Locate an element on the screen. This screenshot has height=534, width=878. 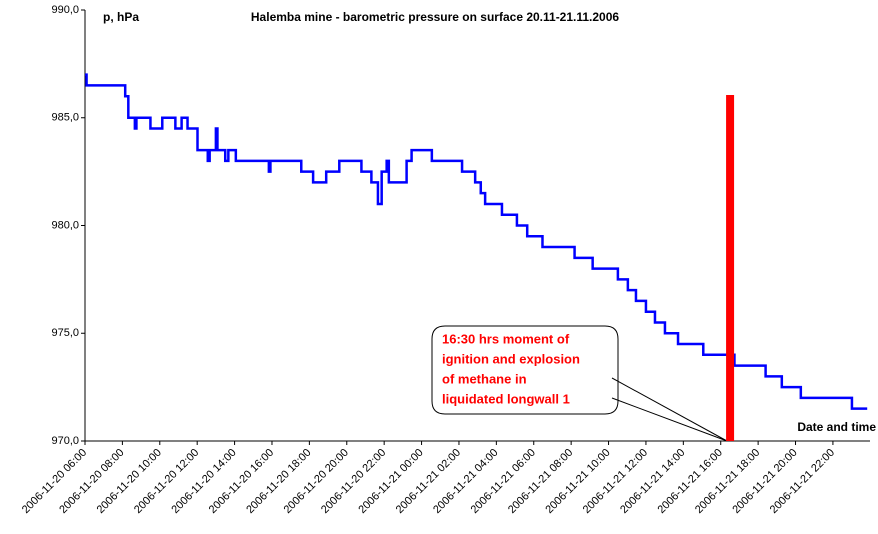
x-tick-label: 2006-11-21 08:00 is located at coordinates (540, 481).